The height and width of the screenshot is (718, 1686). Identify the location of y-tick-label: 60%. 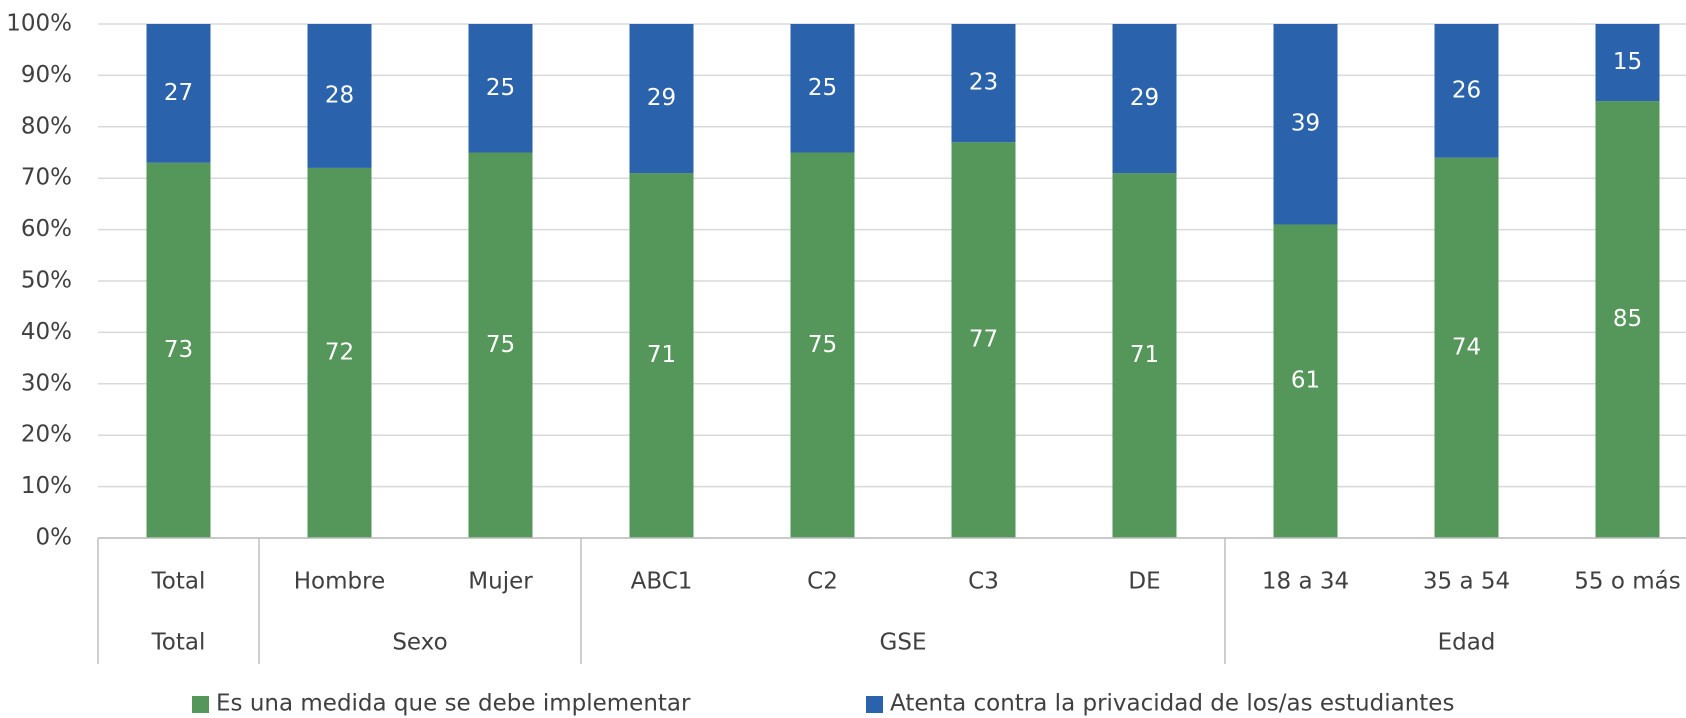
(46, 229).